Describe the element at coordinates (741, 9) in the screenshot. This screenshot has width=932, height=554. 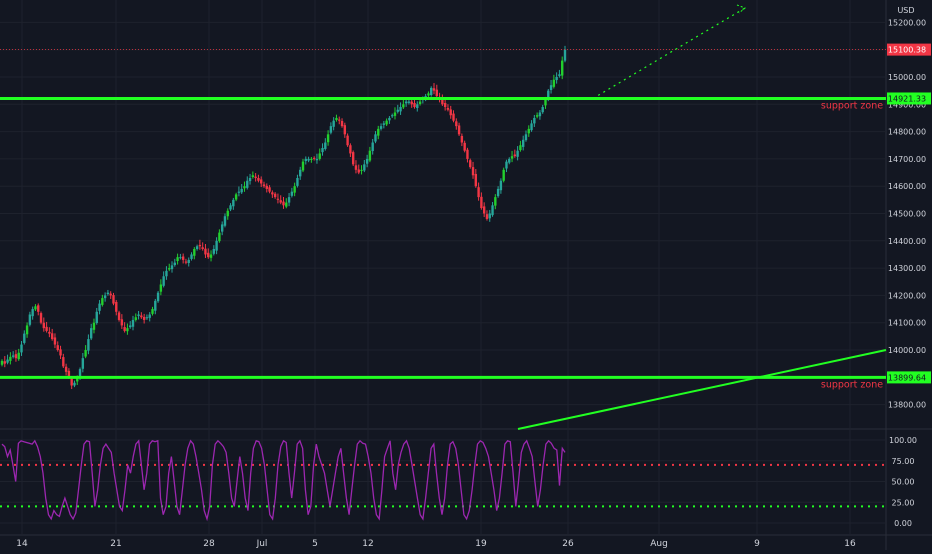
I see `projection-arrowhead` at that location.